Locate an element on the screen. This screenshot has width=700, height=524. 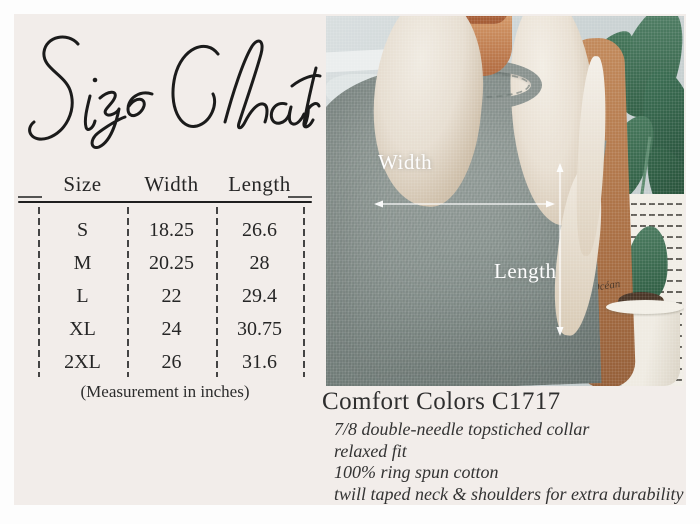
width-cell: 22 is located at coordinates (171, 296).